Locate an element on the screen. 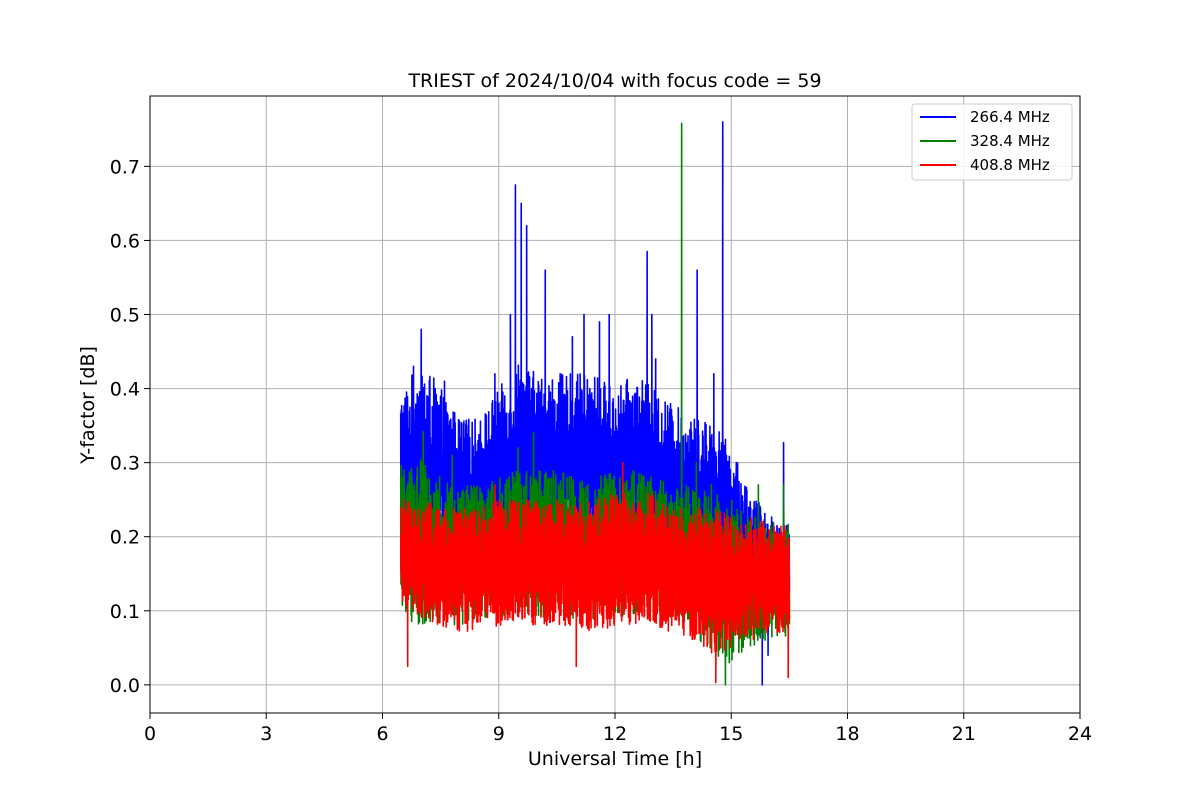 Image resolution: width=1200 pixels, height=800 pixels. y-tick-label: 0.2 is located at coordinates (125, 538).